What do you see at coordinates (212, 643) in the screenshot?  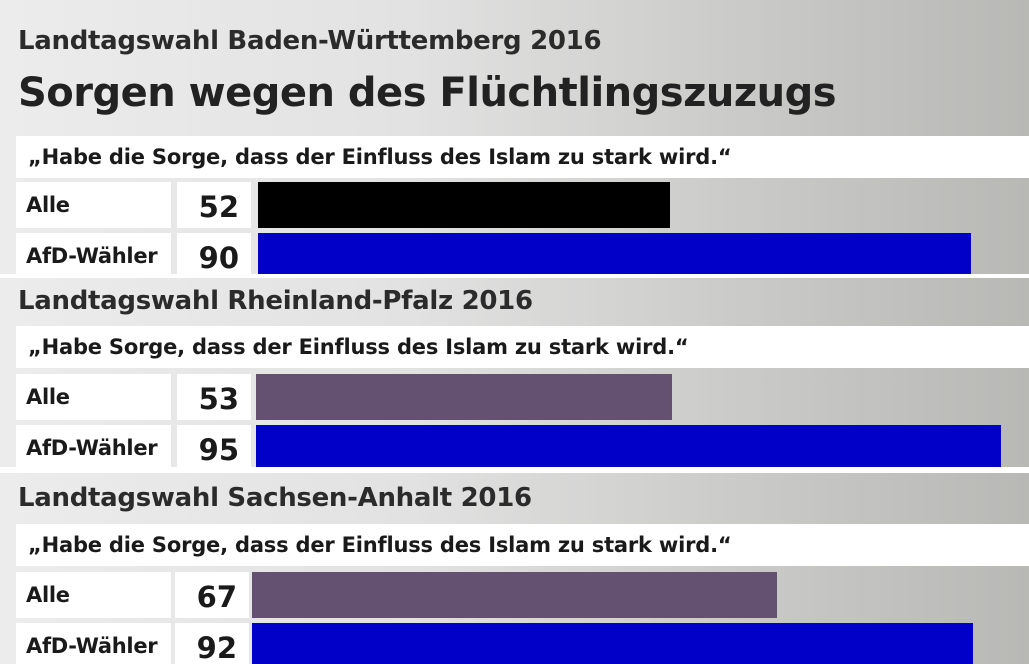 I see `data-label-afd-waehler: 92` at bounding box center [212, 643].